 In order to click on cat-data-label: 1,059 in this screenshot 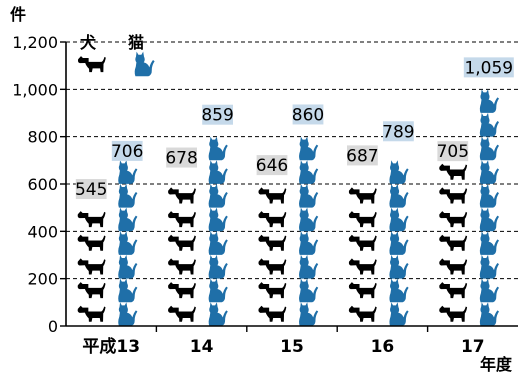, I will do `click(488, 67)`.